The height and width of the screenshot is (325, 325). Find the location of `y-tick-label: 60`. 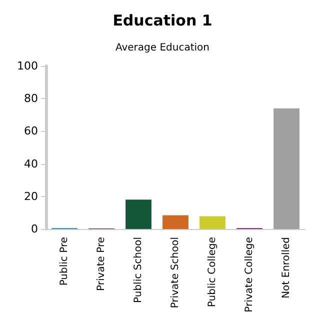

y-tick-label: 60 is located at coordinates (31, 131).